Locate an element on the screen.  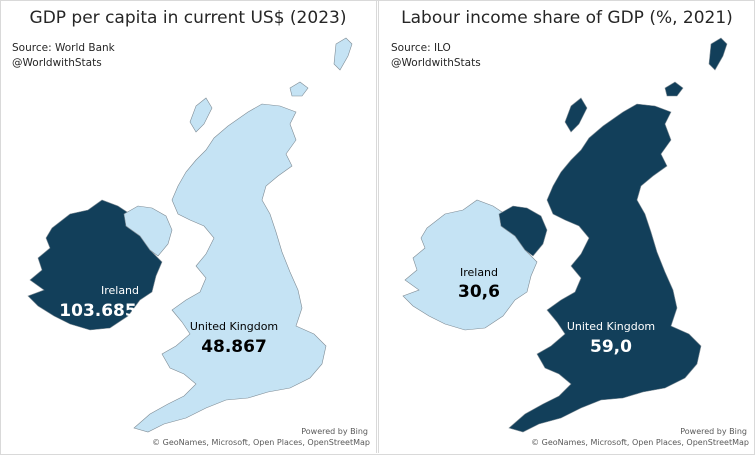
gdp-ireland-value: 103.685 is located at coordinates (98, 311).